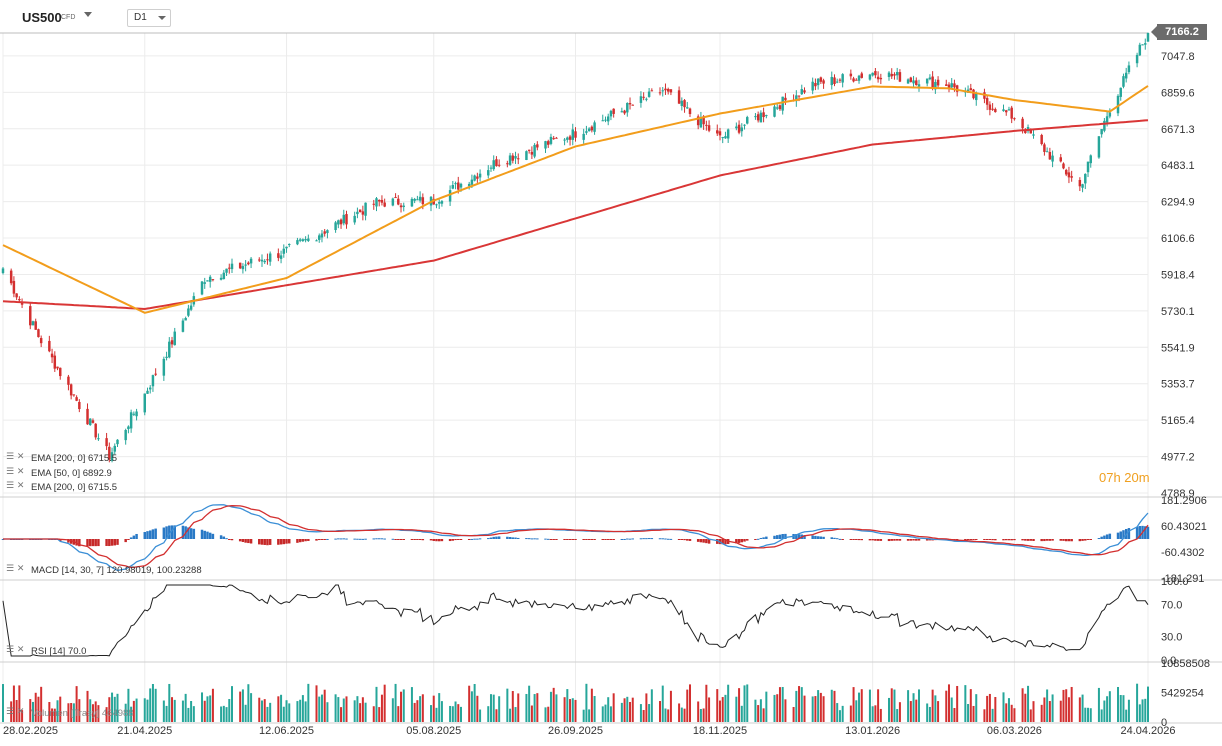 This screenshot has height=746, width=1222. I want to click on indicator-1-controls: ☰ ✕, so click(15, 457).